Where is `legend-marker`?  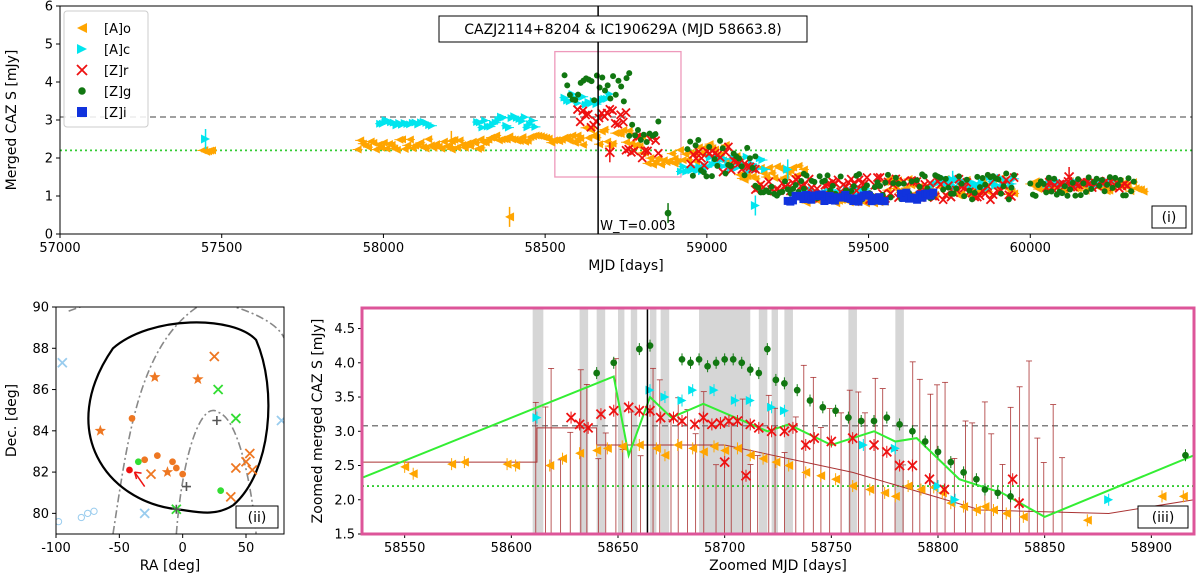 legend-marker is located at coordinates (82, 49).